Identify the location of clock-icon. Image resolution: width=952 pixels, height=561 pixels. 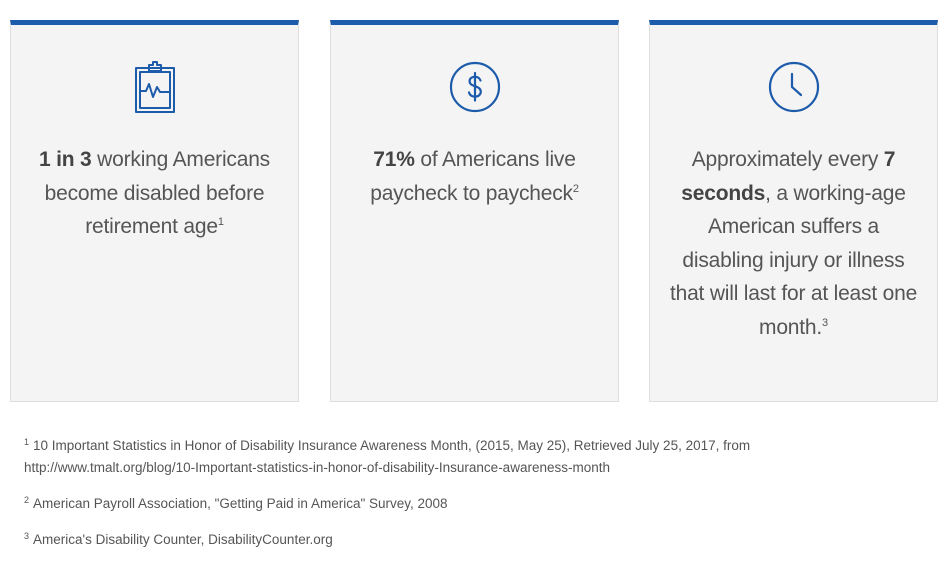
(794, 87).